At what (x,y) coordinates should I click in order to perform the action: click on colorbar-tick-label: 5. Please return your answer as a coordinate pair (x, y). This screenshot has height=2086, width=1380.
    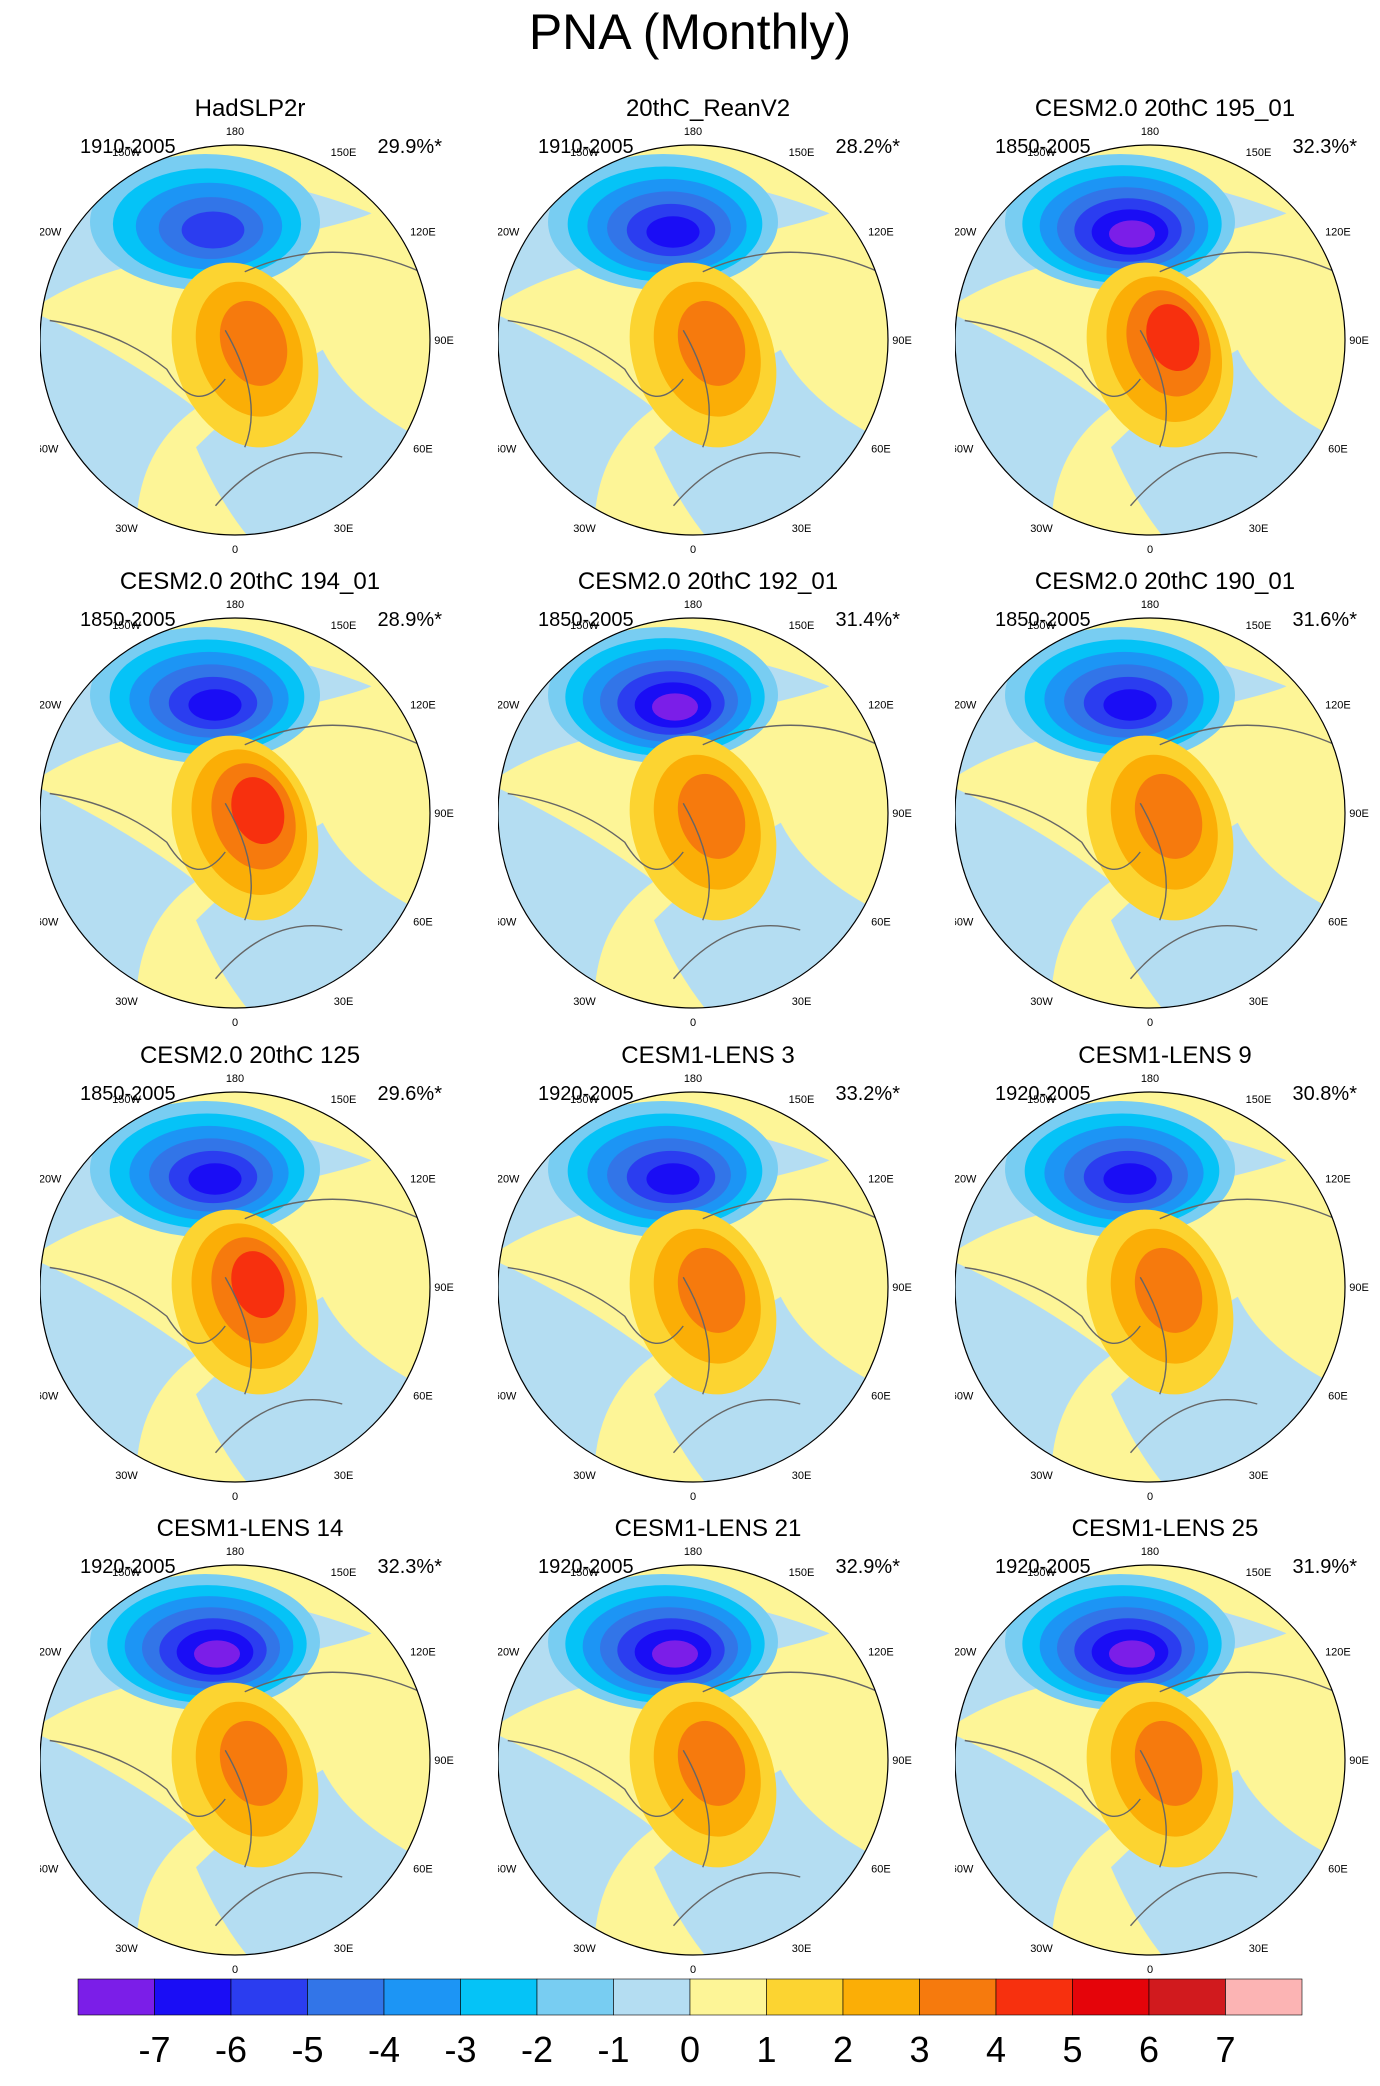
    Looking at the image, I should click on (1072, 2049).